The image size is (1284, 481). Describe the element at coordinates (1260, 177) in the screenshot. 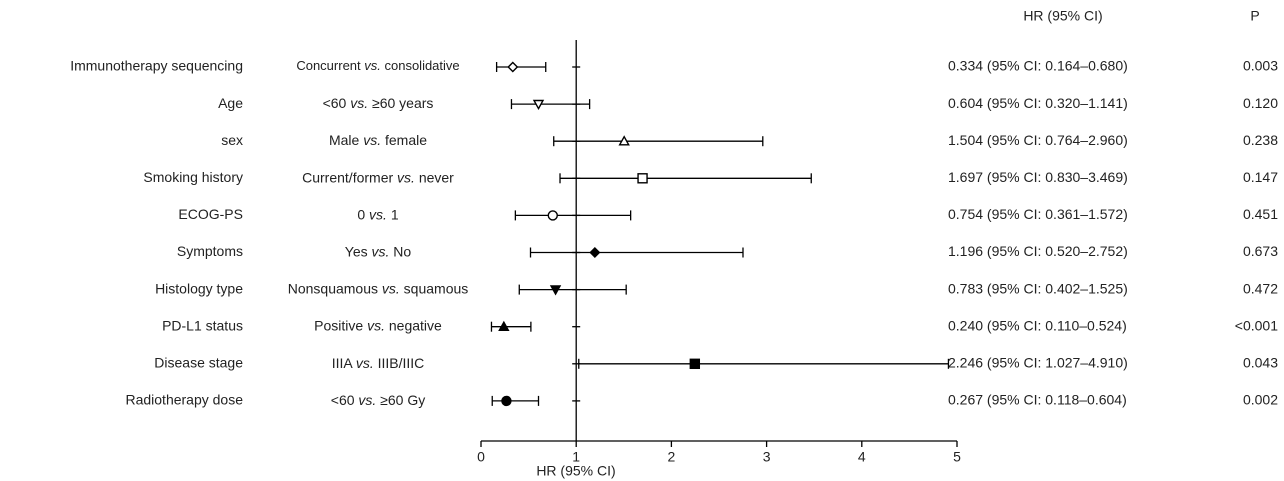

I see `p-value: 0.147` at that location.